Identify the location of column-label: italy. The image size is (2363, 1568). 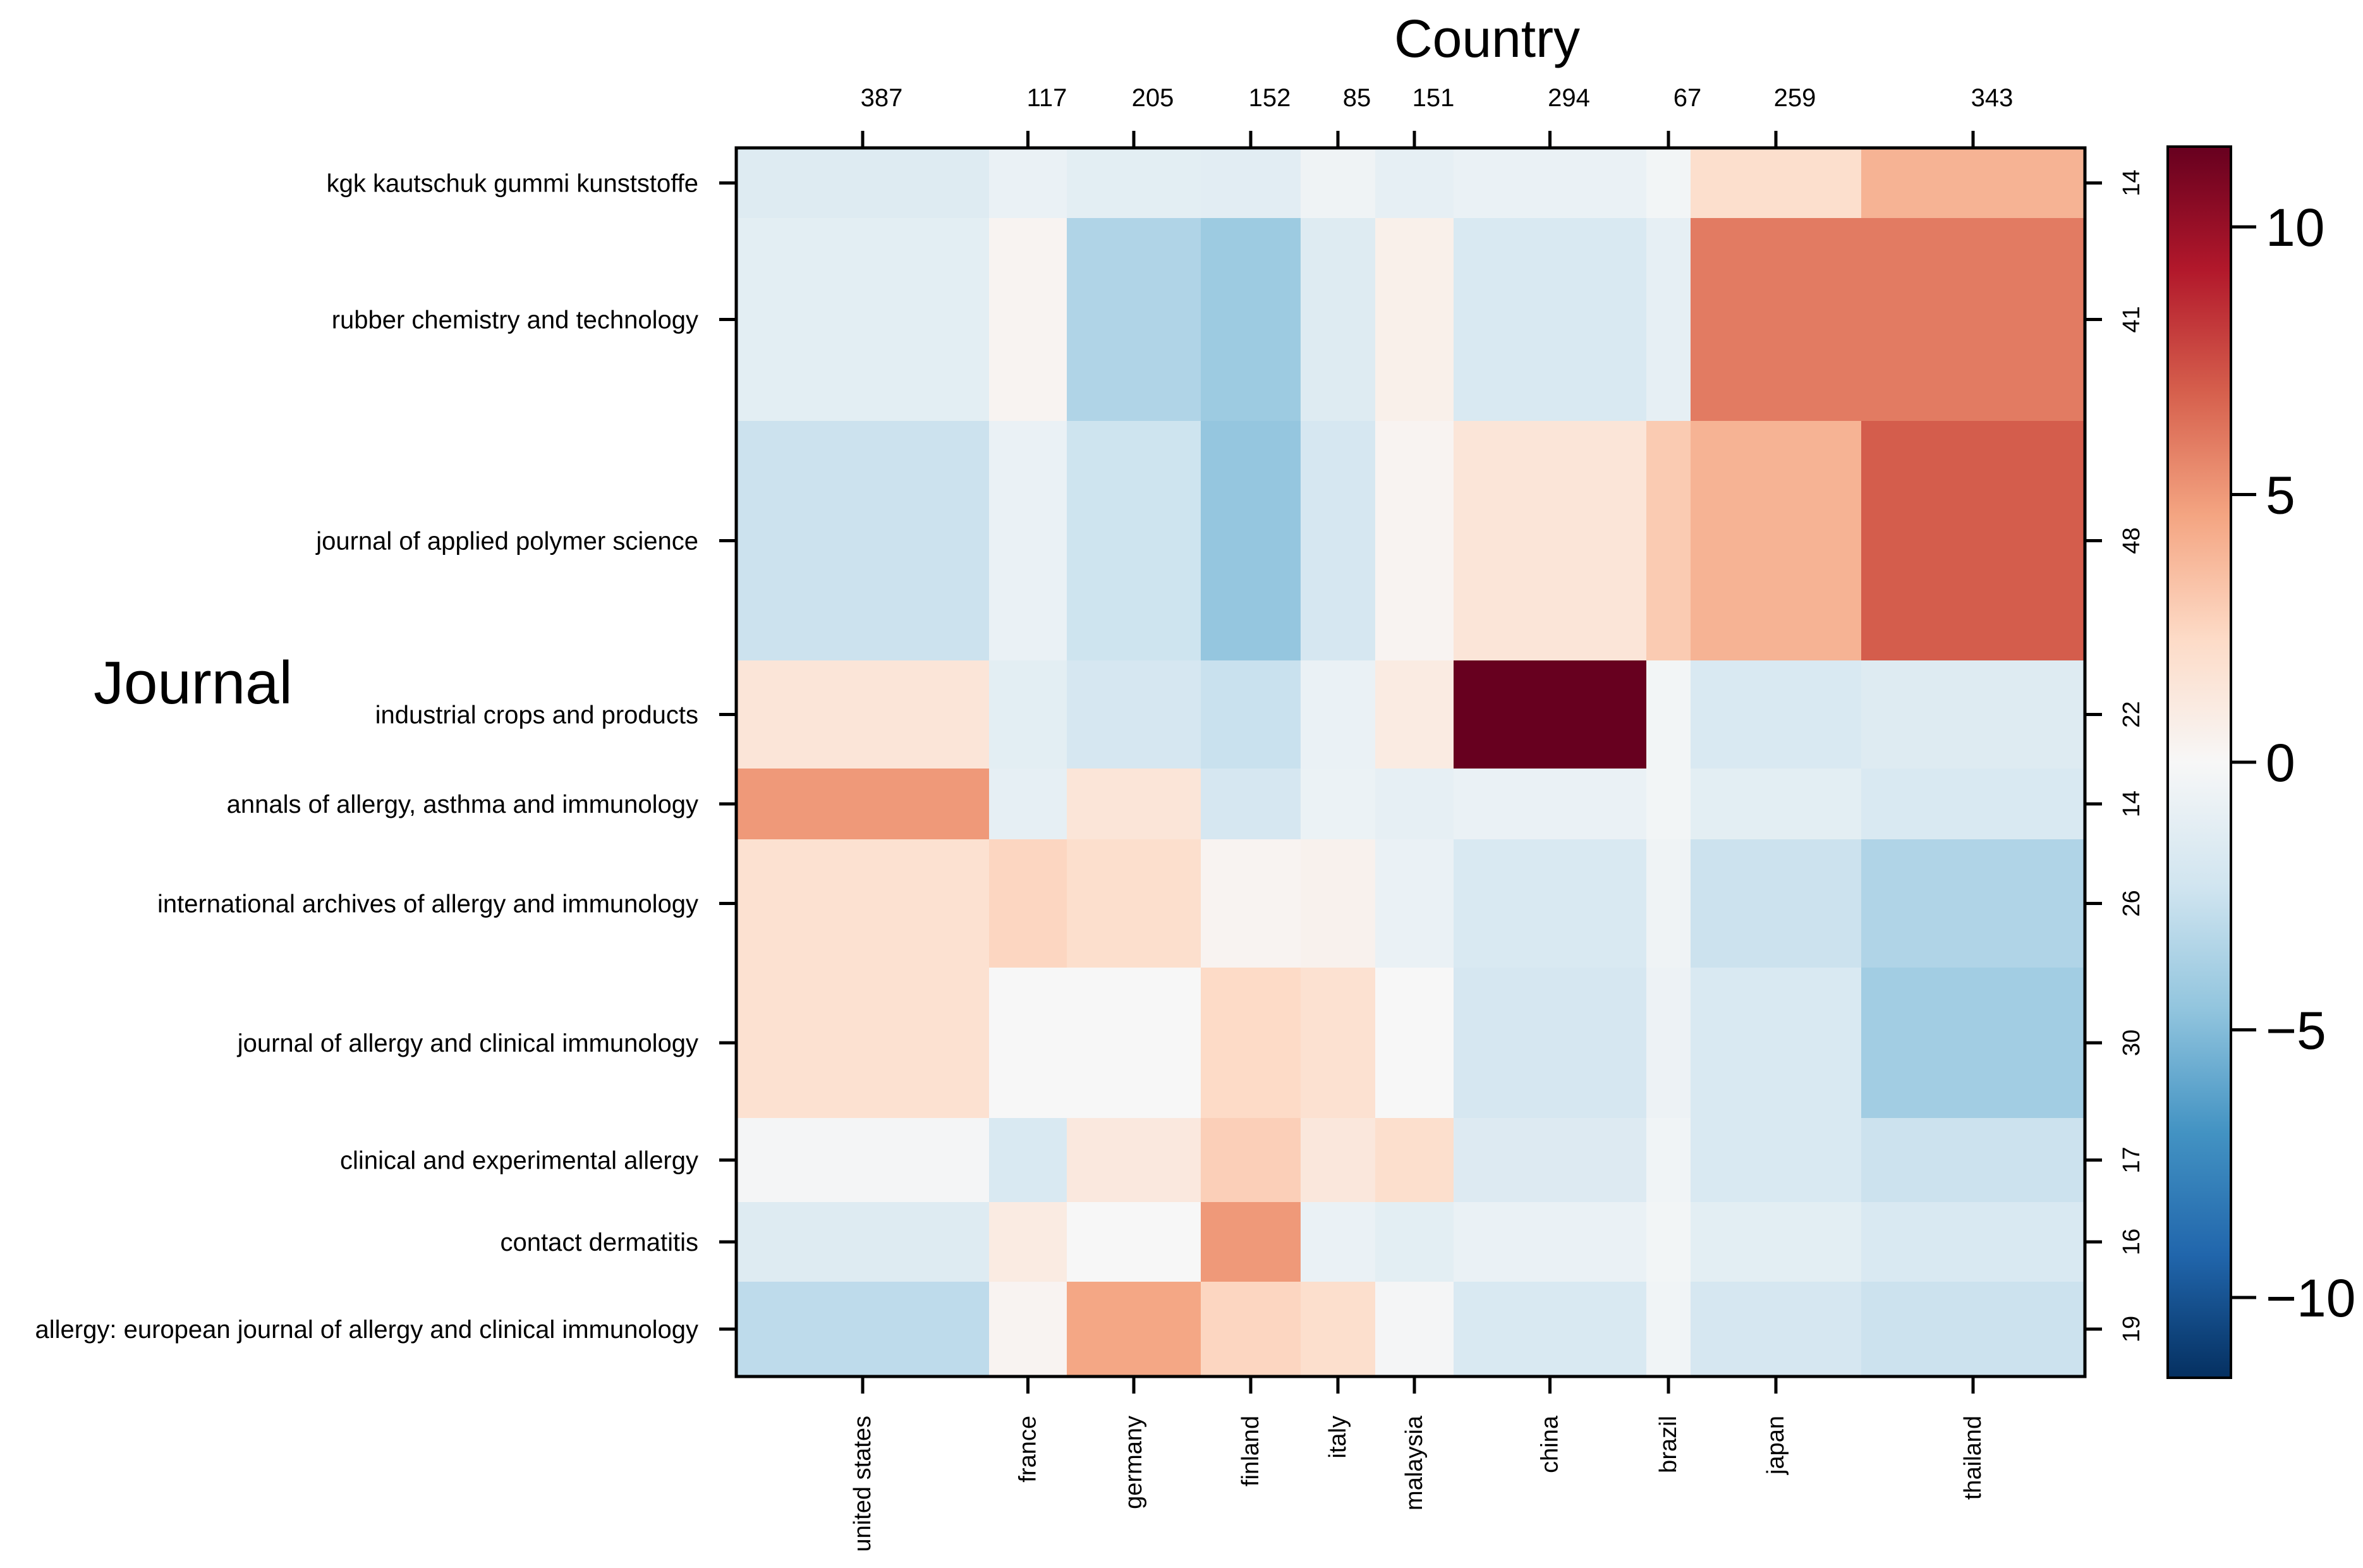
(1338, 1437).